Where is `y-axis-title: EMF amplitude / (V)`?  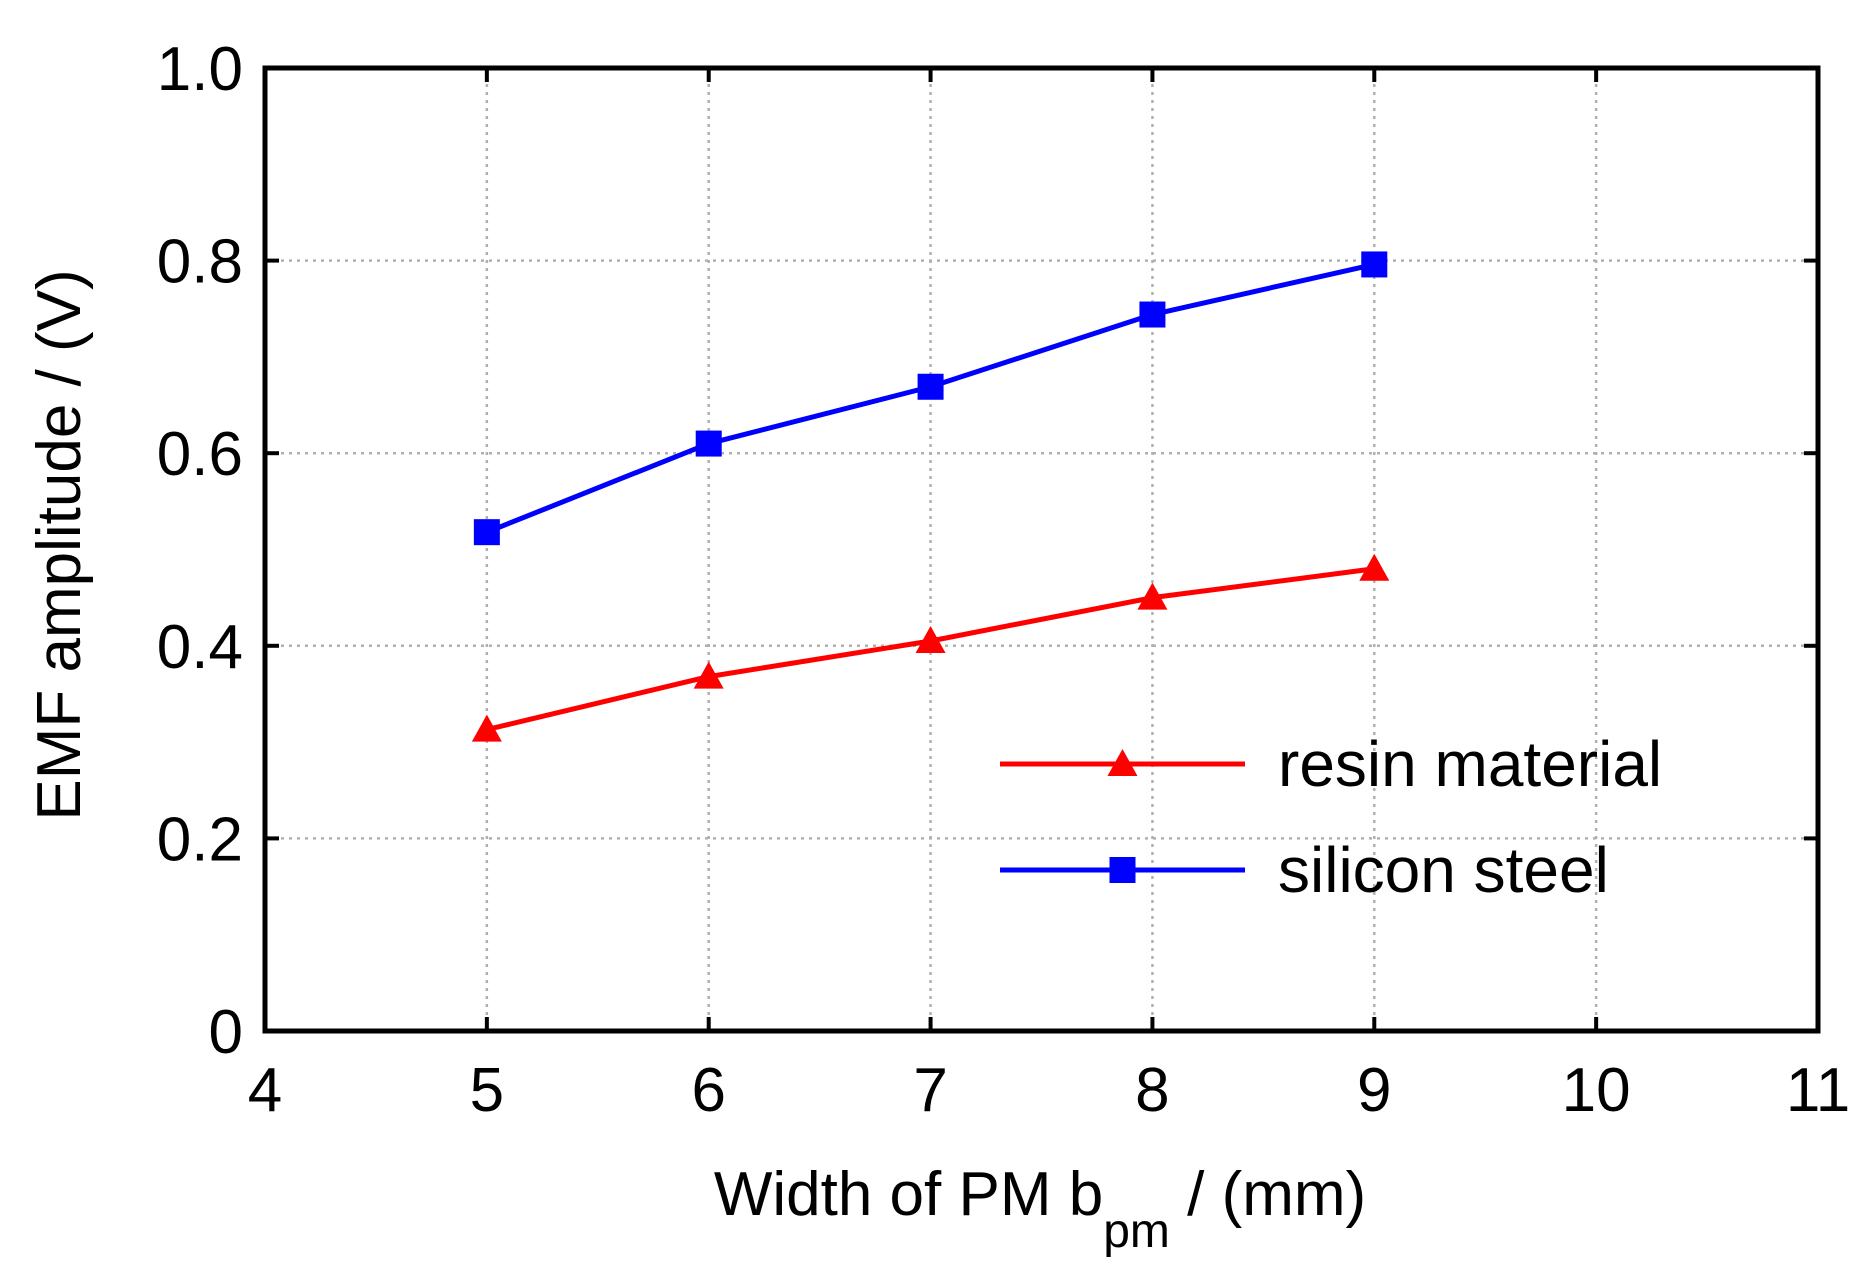 y-axis-title: EMF amplitude / (V) is located at coordinates (59, 544).